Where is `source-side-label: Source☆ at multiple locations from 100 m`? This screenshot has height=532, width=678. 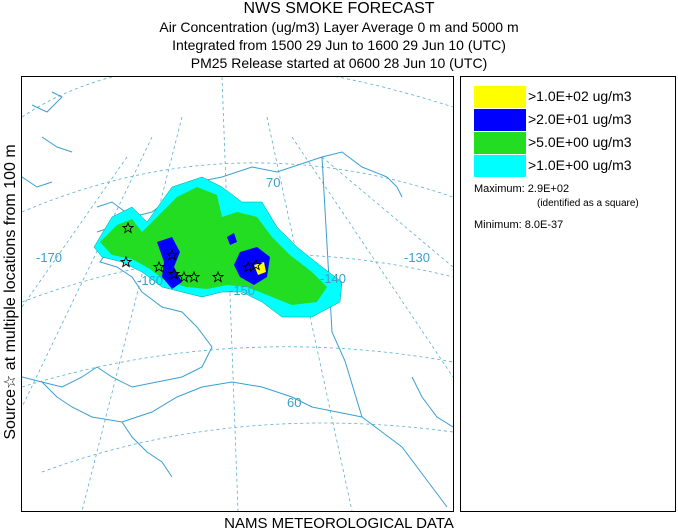
source-side-label: Source☆ at multiple locations from 100 m is located at coordinates (10, 292).